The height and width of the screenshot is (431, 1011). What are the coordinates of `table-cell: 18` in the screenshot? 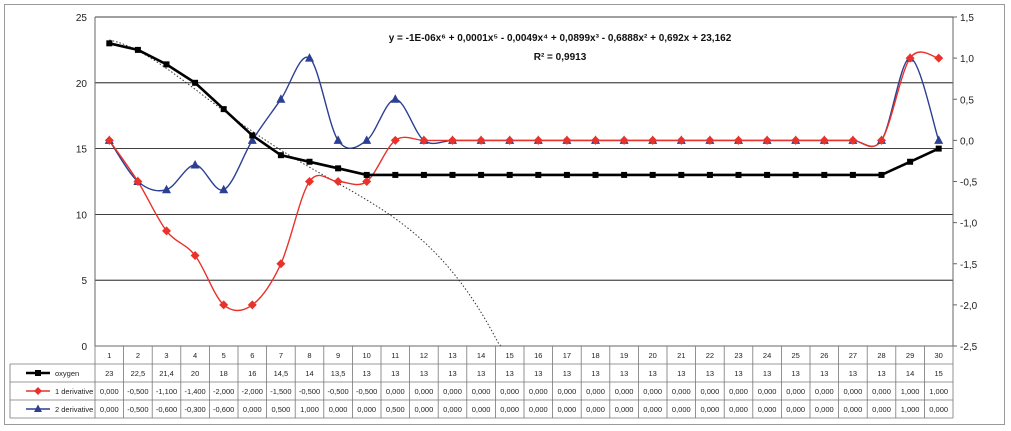 It's located at (224, 373).